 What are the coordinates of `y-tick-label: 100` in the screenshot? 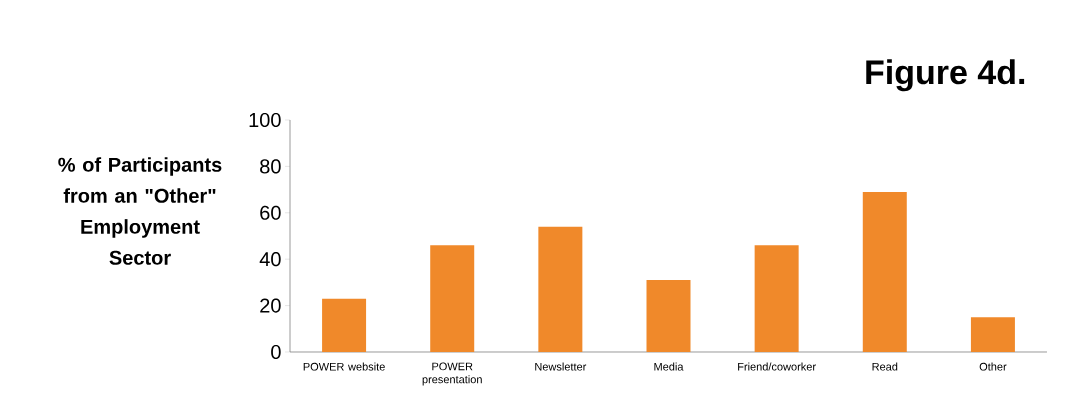 It's located at (265, 120).